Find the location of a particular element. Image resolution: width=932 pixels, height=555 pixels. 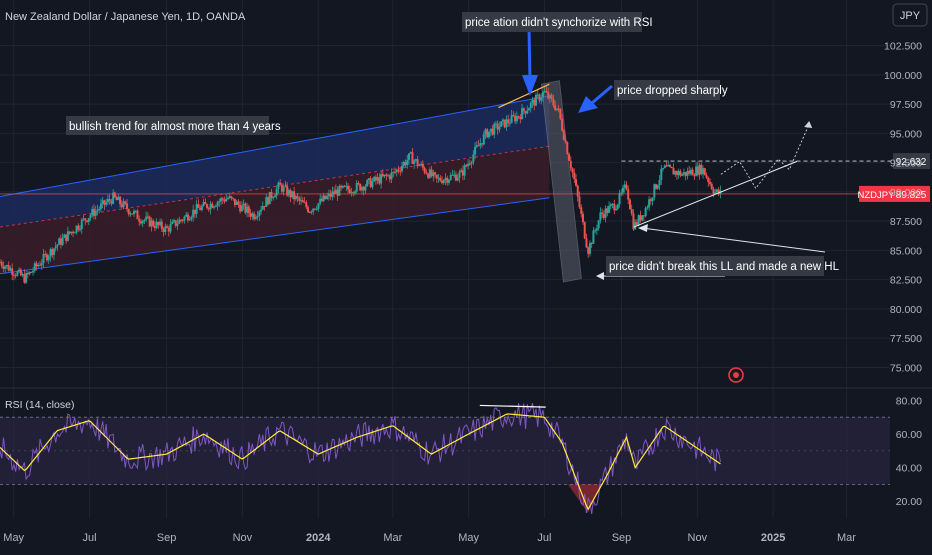

time-tick-label: Mar is located at coordinates (392, 538).